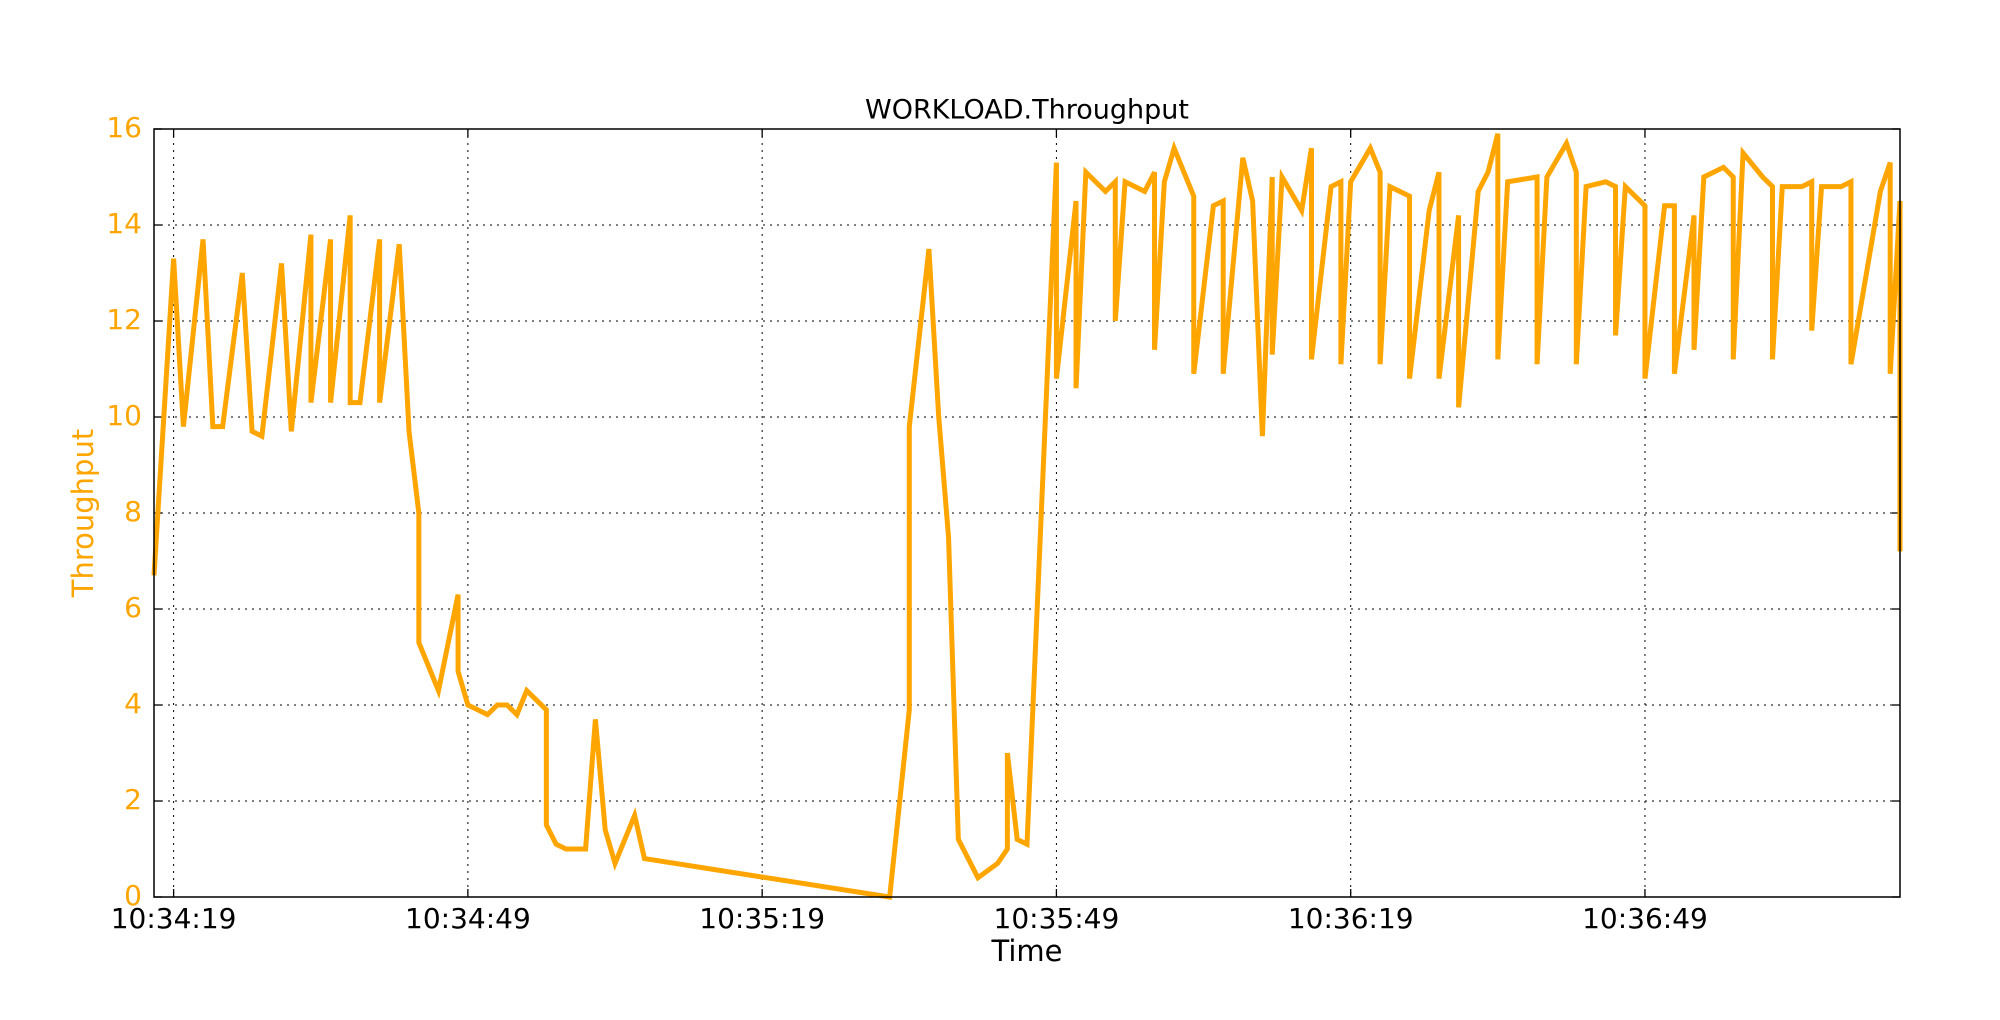  I want to click on y-tick-label: 6, so click(133, 607).